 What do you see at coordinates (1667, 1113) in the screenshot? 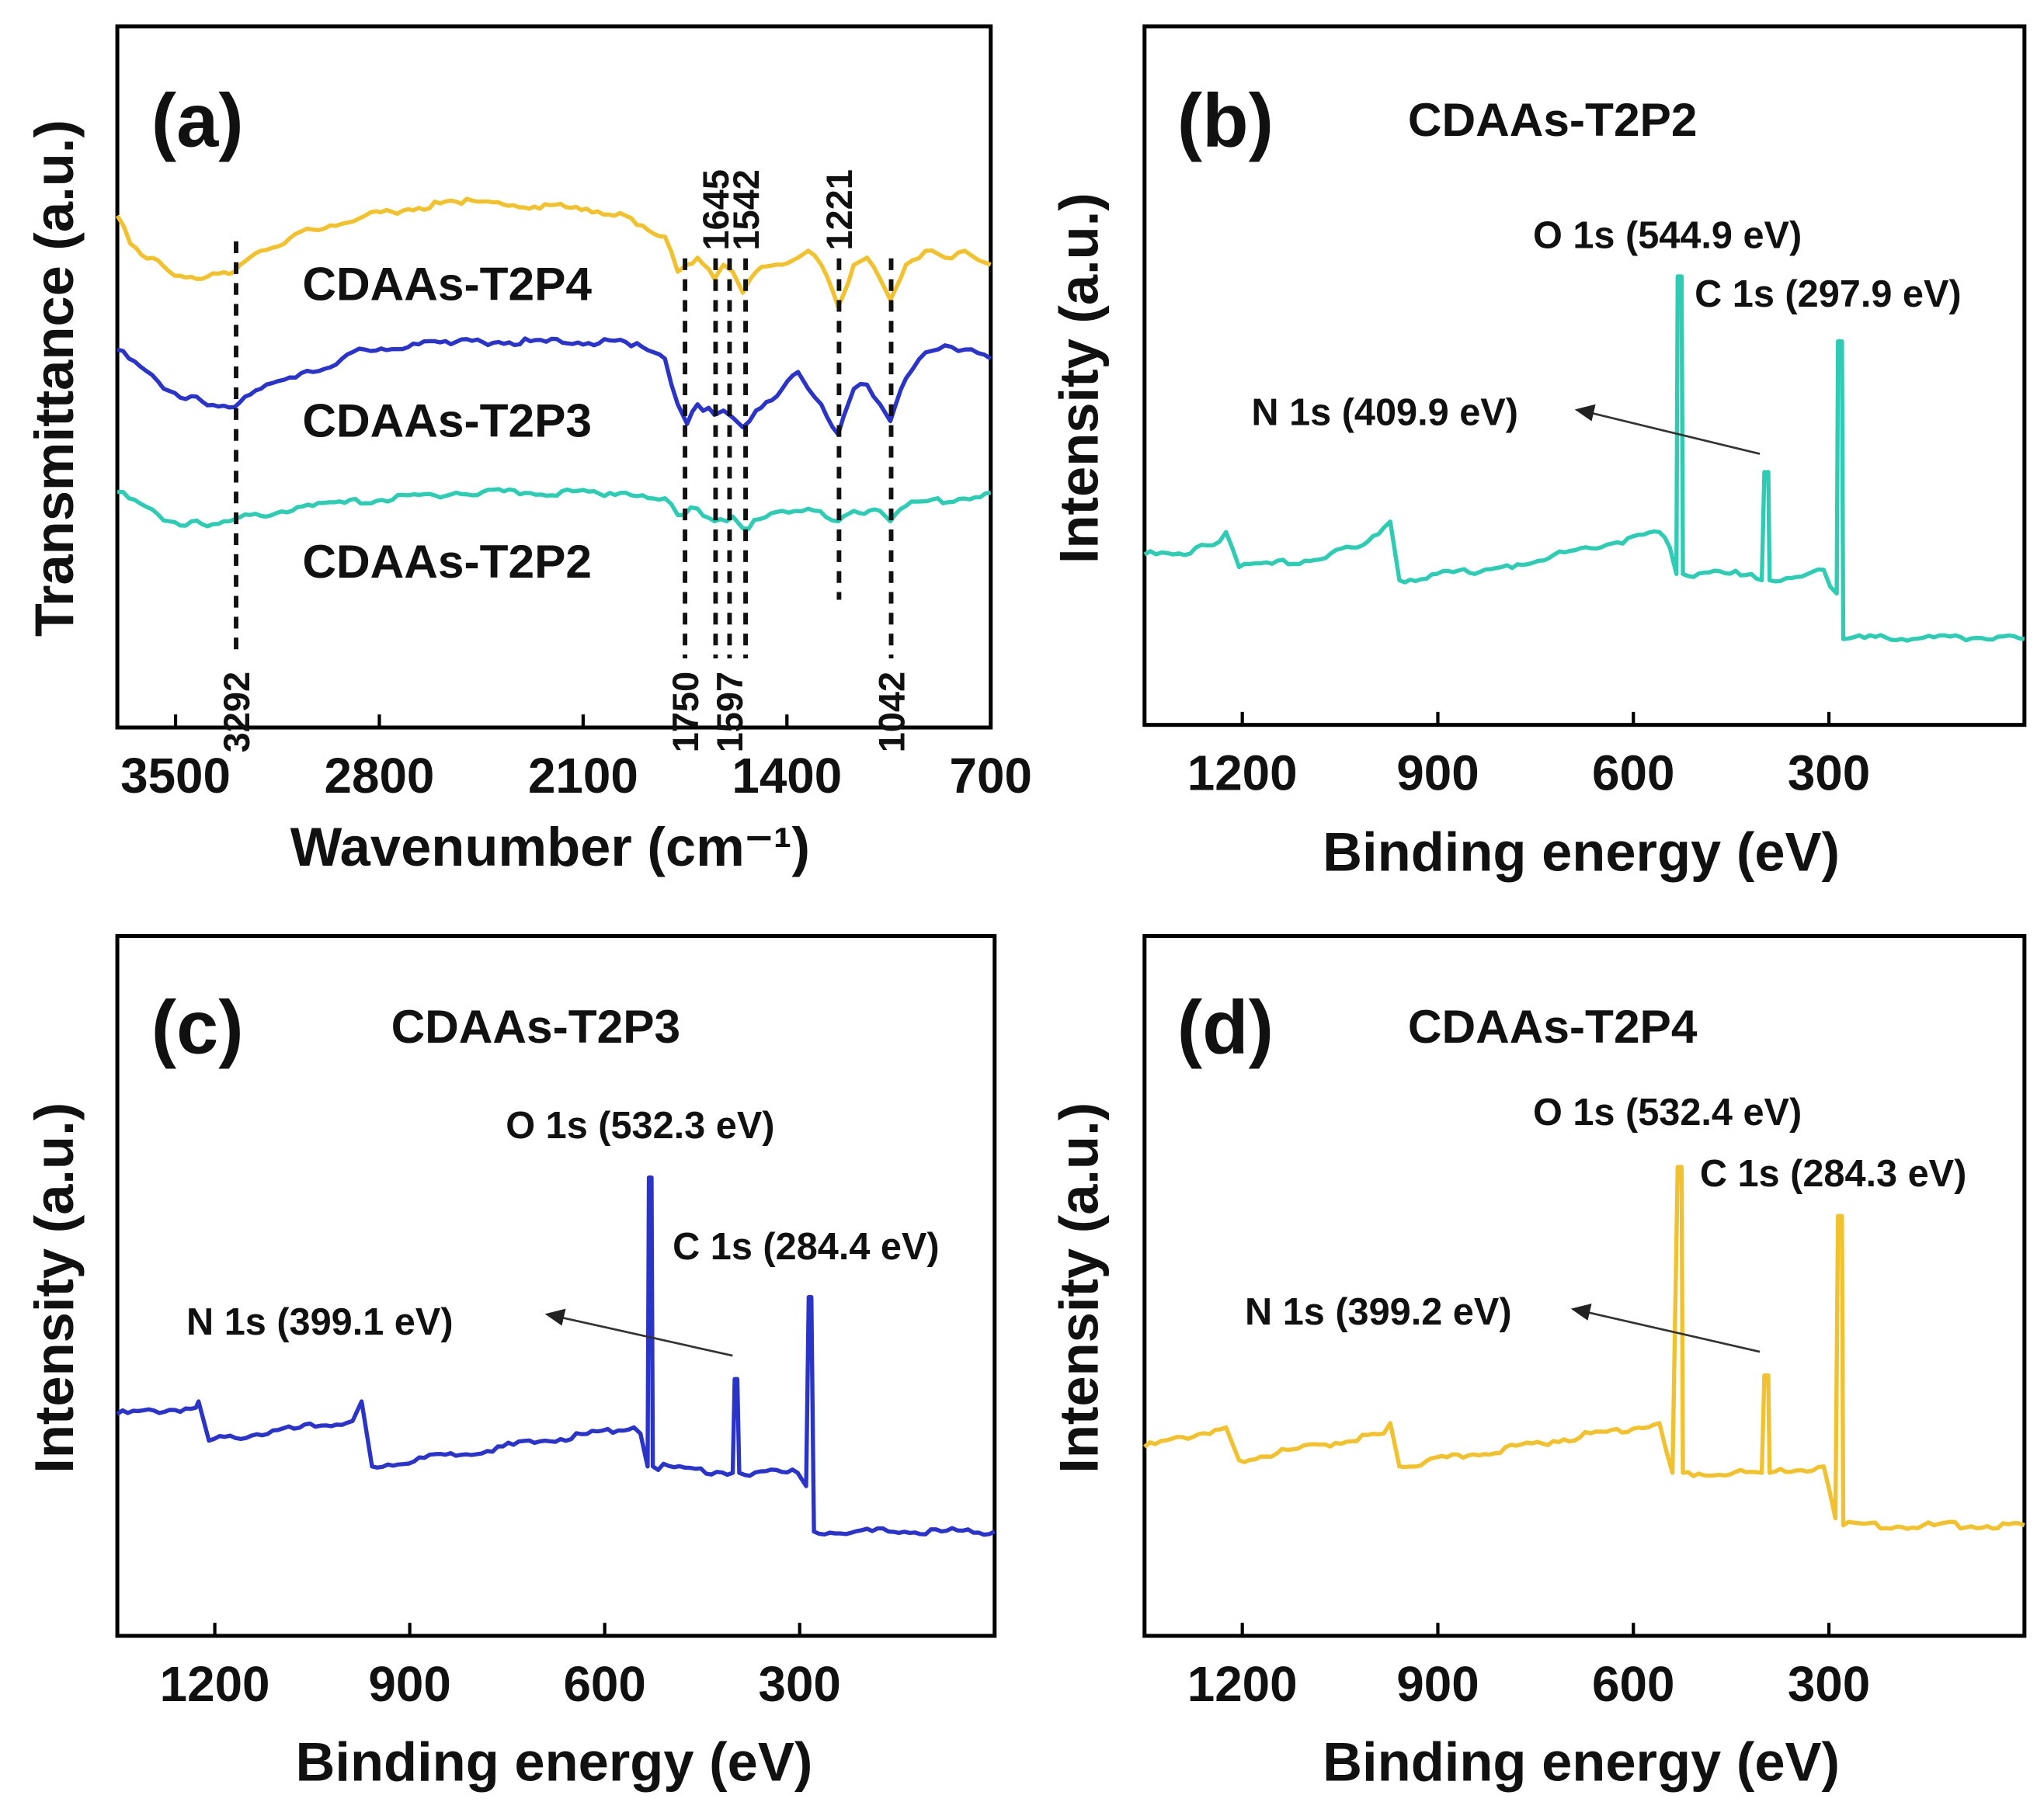
I see `annotation-o1s-d: O 1s (532.4 eV)` at bounding box center [1667, 1113].